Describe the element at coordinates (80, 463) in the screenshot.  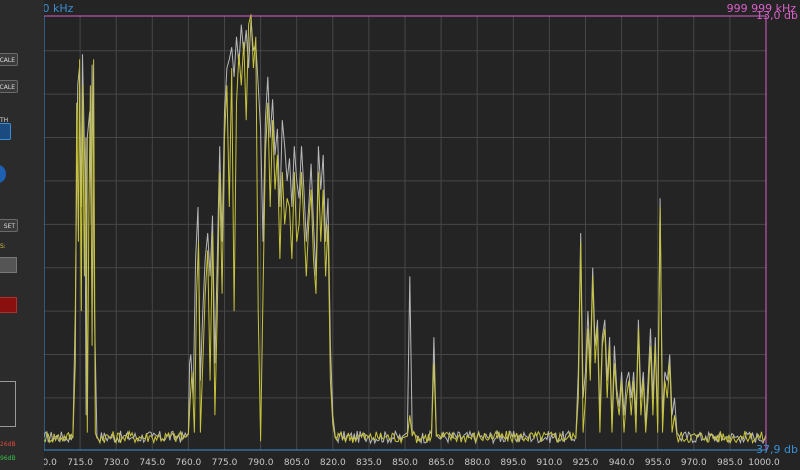
I see `x-tick-label: 715.0` at that location.